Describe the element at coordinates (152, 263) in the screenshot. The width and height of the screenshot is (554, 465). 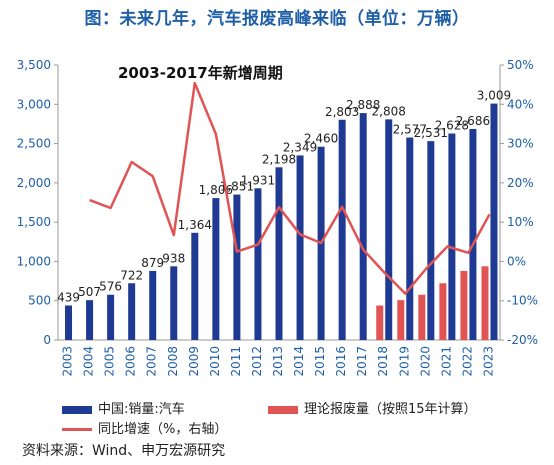
I see `bar-sales-label: 879` at that location.